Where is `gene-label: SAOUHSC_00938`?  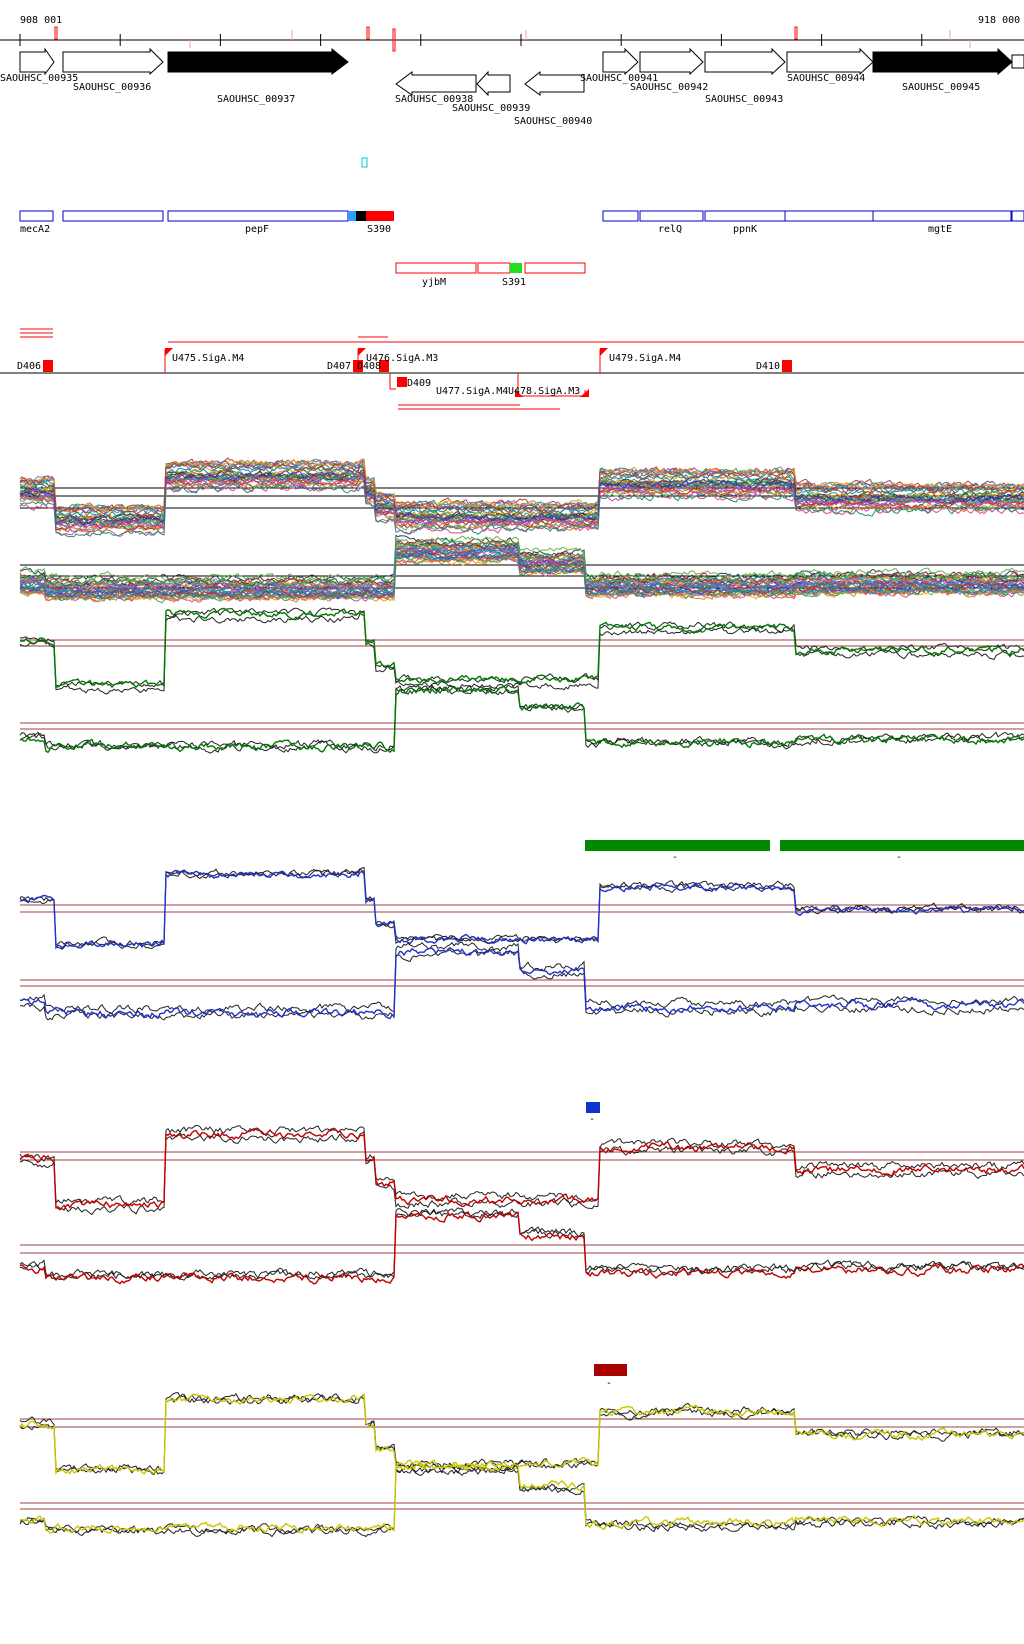 gene-label: SAOUHSC_00938 is located at coordinates (434, 99).